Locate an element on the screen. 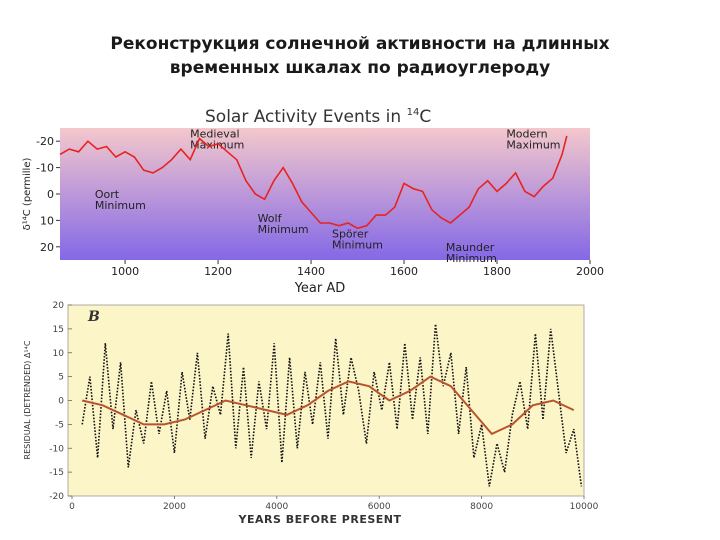  chart2-y-tick-label: 5 is located at coordinates (61, 378).